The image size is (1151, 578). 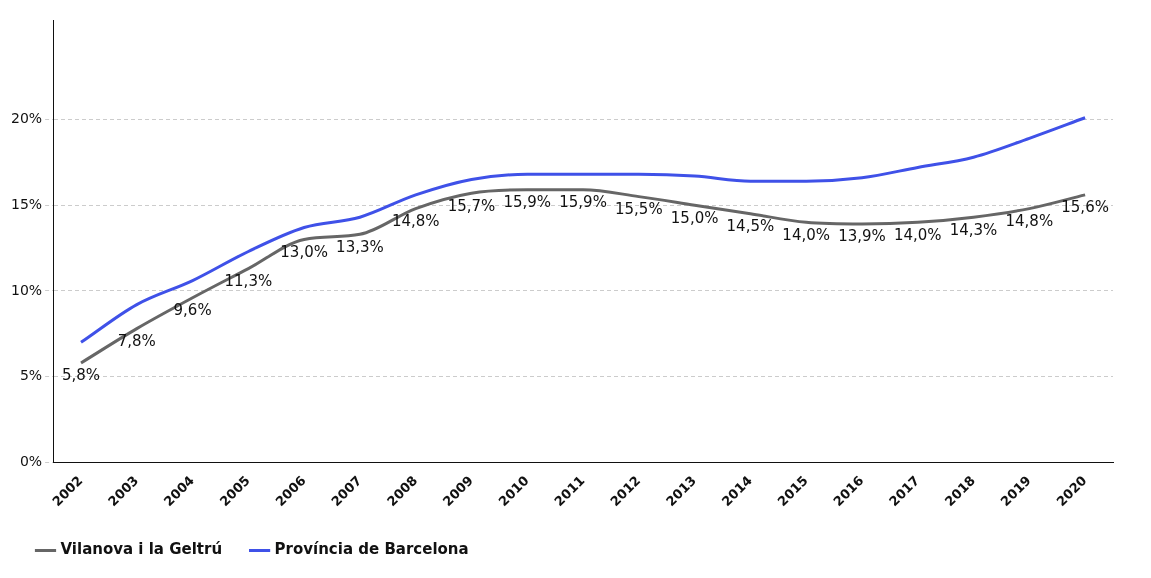 I want to click on legend-label: Província de Barcelona, so click(x=371, y=549).